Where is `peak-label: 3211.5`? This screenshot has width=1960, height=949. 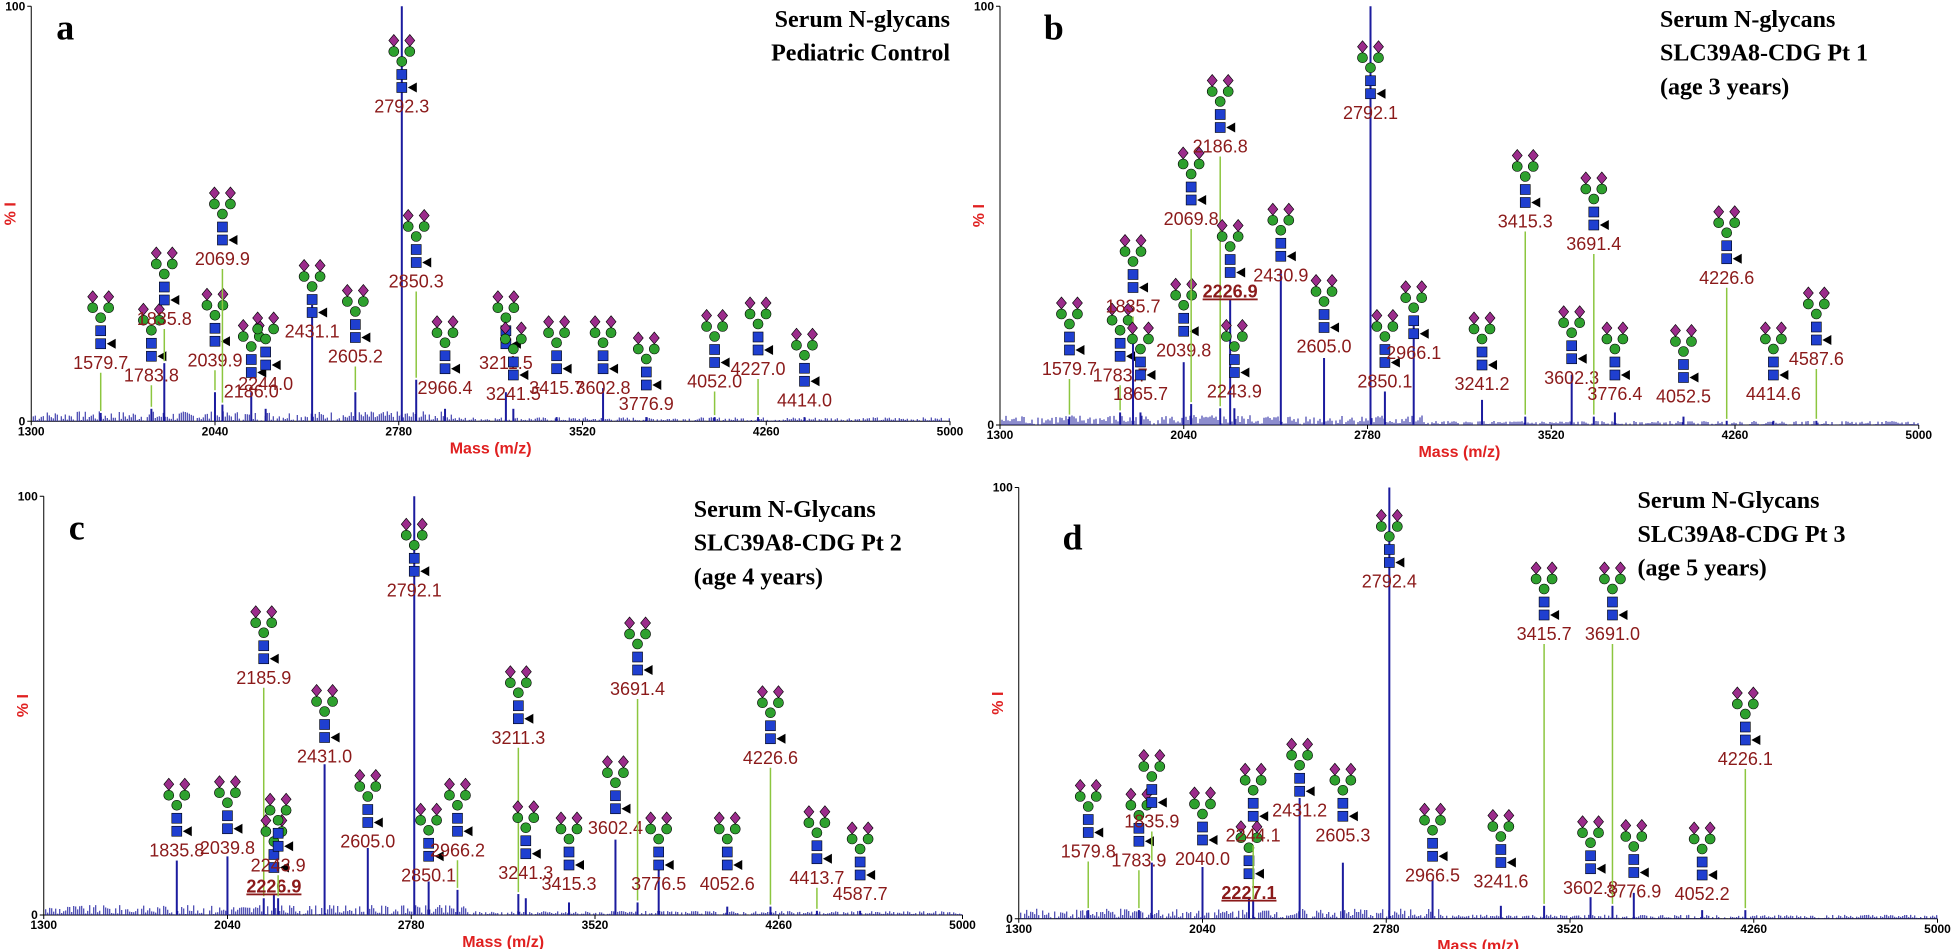 peak-label: 3211.5 is located at coordinates (506, 363).